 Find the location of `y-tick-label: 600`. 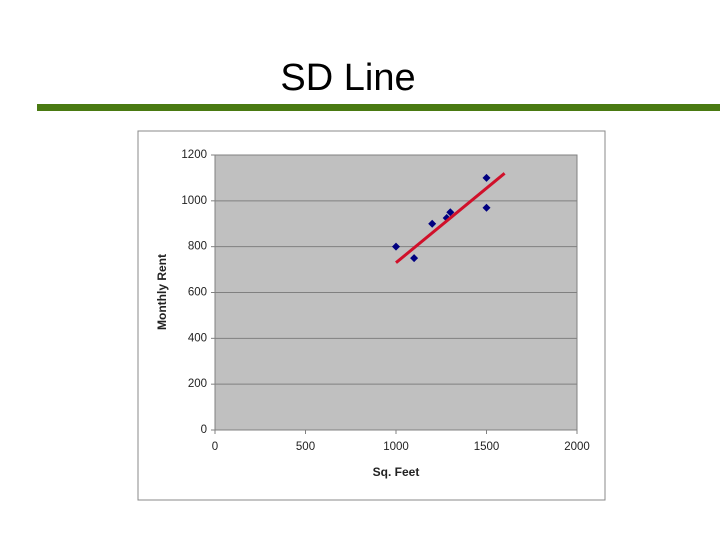

y-tick-label: 600 is located at coordinates (197, 293).